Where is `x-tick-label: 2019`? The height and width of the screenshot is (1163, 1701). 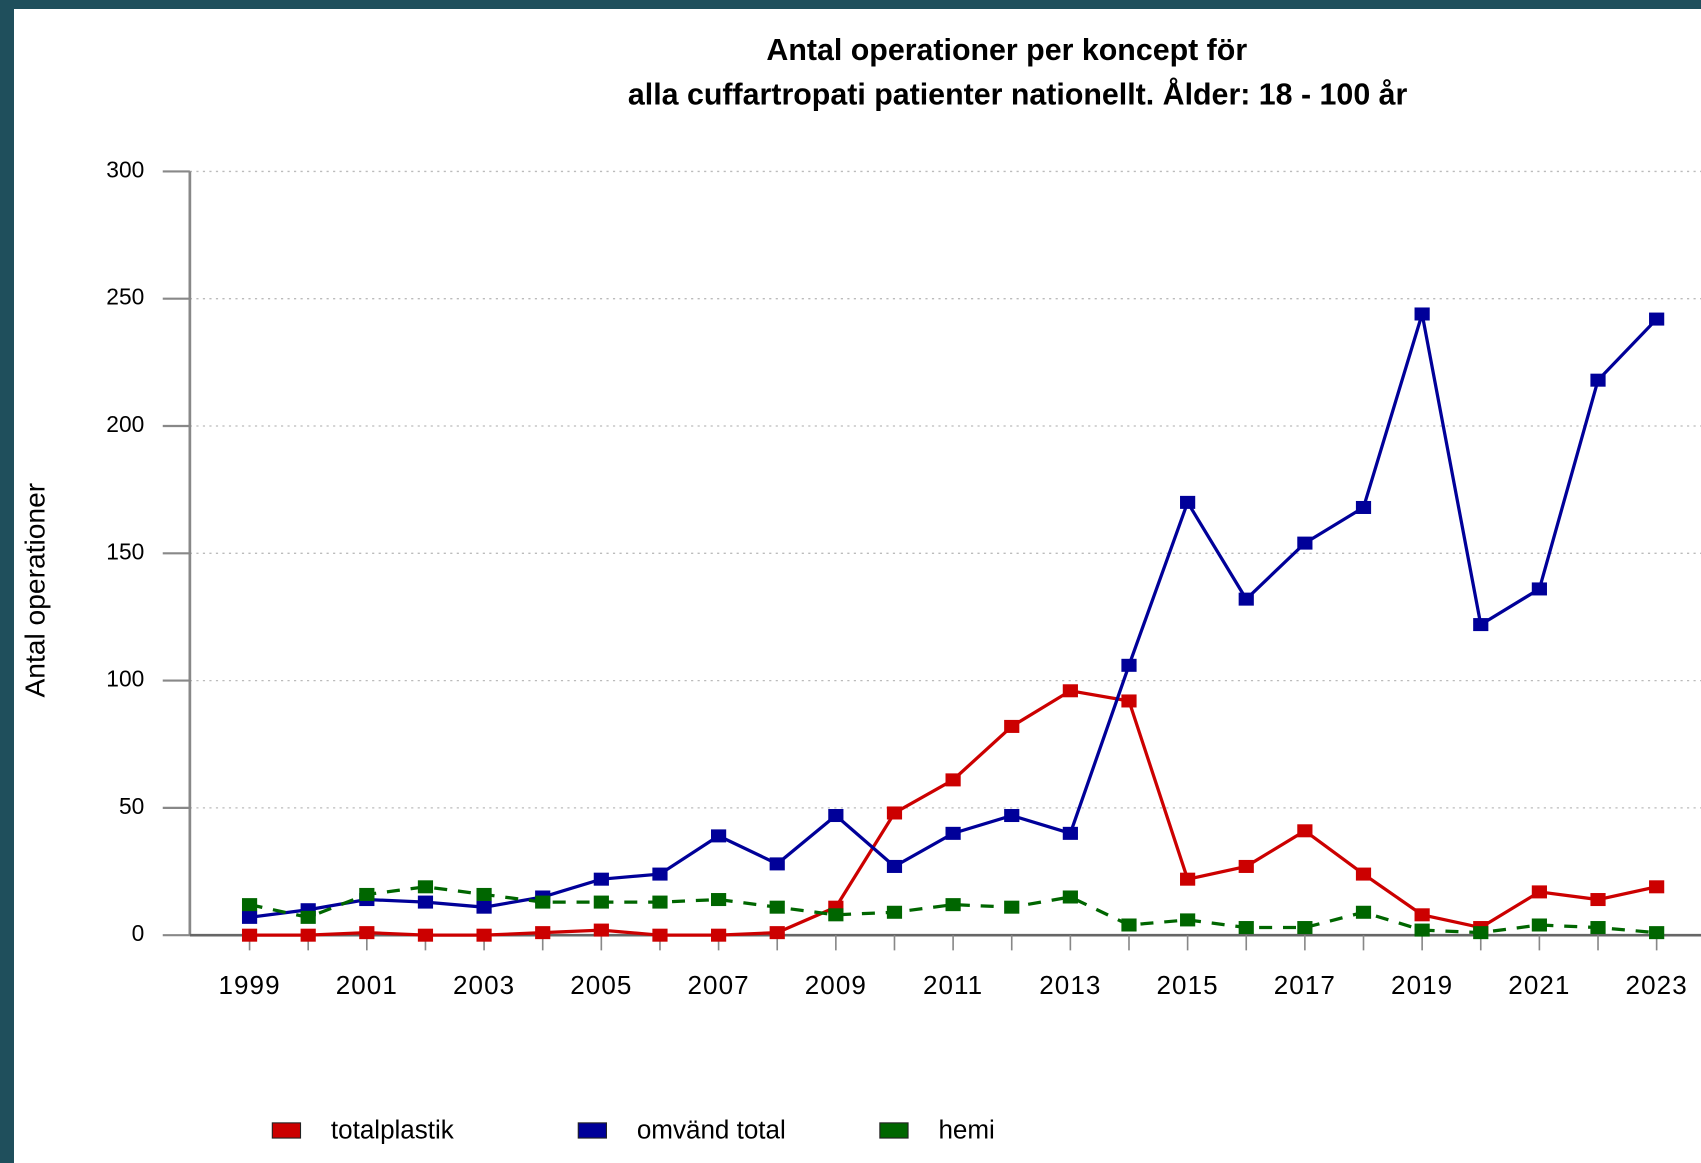 x-tick-label: 2019 is located at coordinates (1422, 985).